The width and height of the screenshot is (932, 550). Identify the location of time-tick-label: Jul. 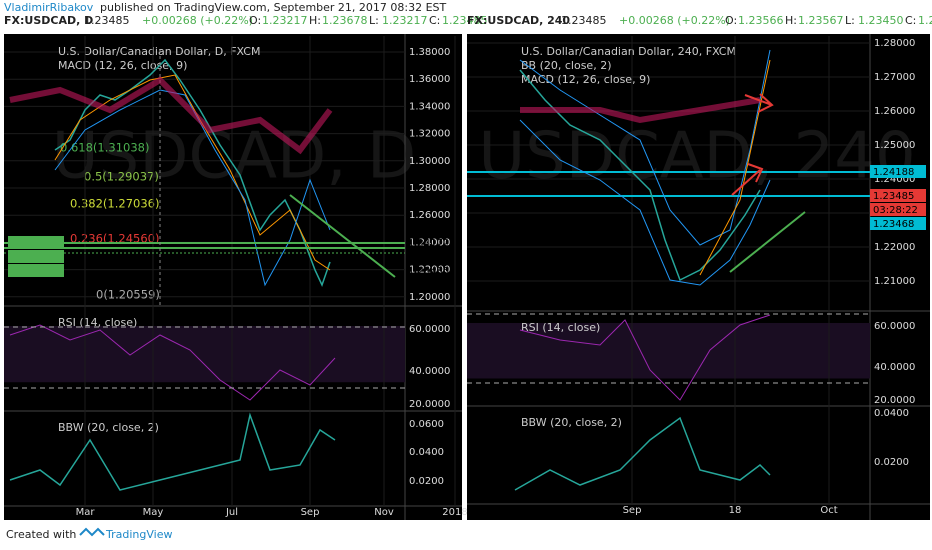
(231, 512).